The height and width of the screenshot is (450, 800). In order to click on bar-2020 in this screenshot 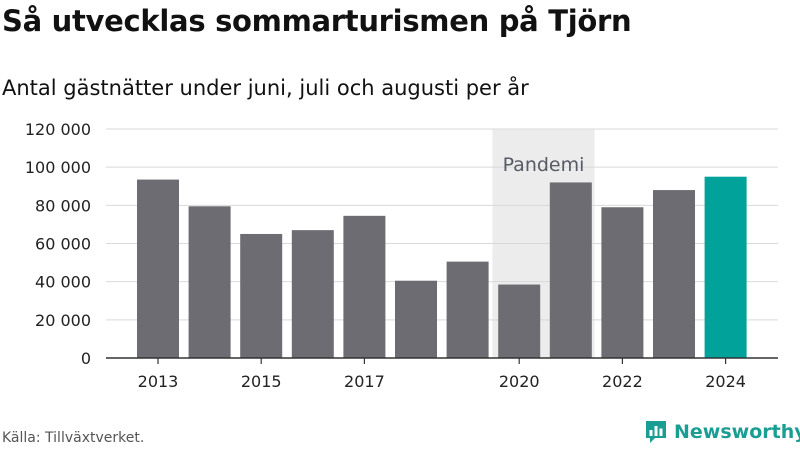, I will do `click(519, 321)`.